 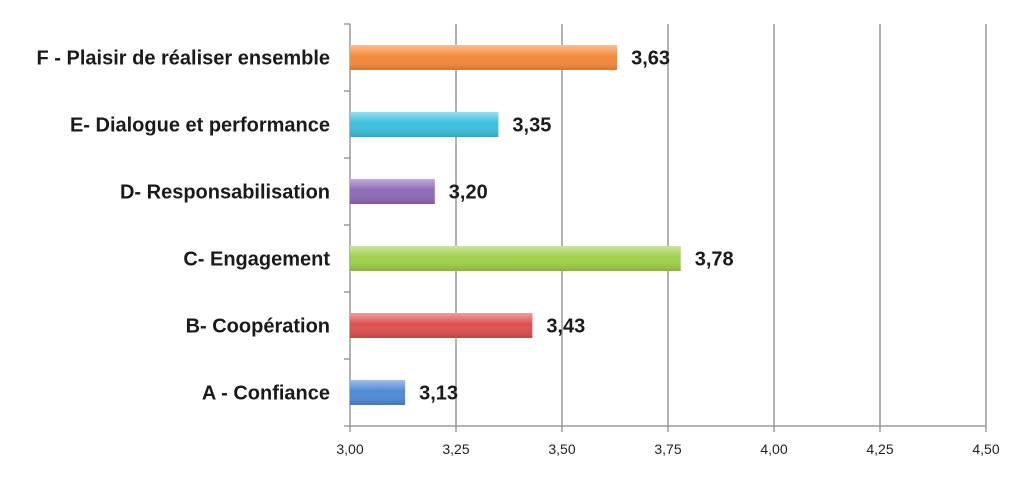 What do you see at coordinates (438, 394) in the screenshot?
I see `data-label: 3,13` at bounding box center [438, 394].